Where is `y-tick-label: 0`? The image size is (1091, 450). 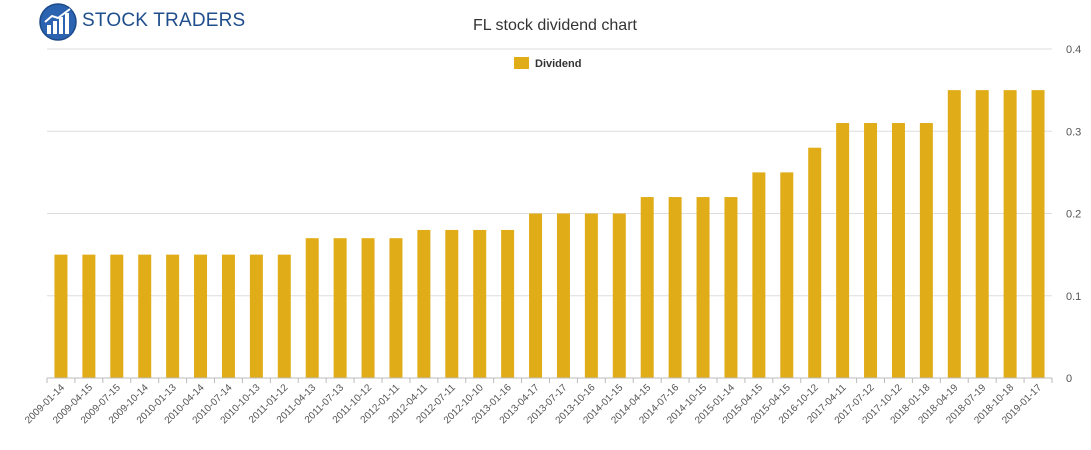 y-tick-label: 0 is located at coordinates (1069, 379).